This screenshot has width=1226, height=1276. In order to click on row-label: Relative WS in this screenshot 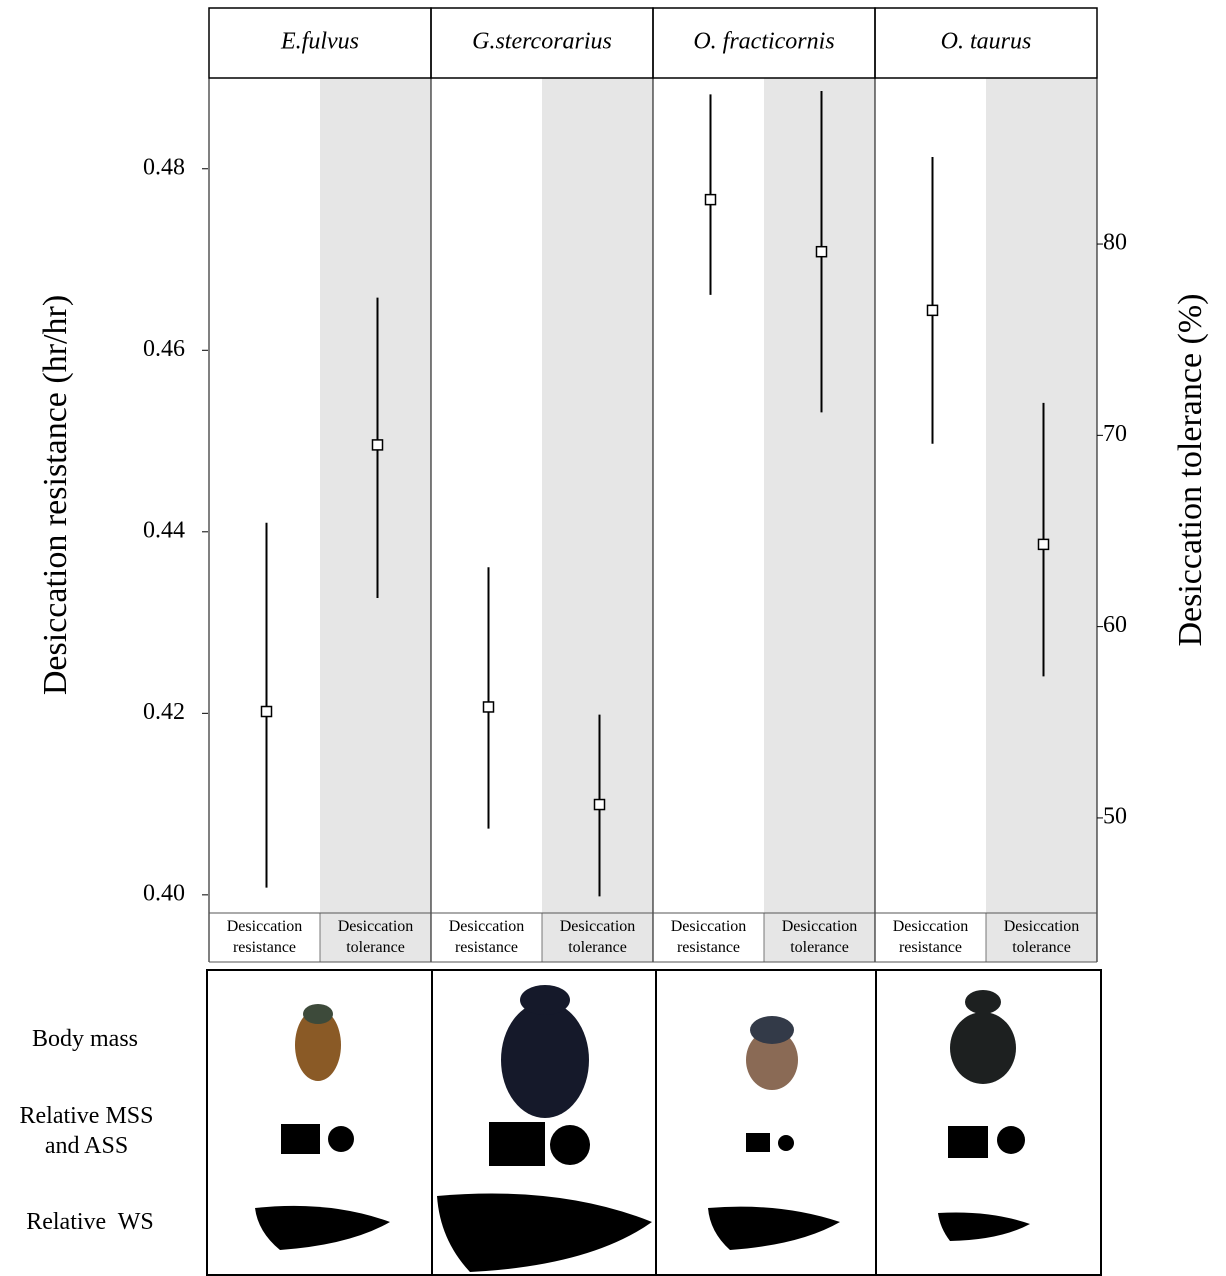, I will do `click(90, 1222)`.